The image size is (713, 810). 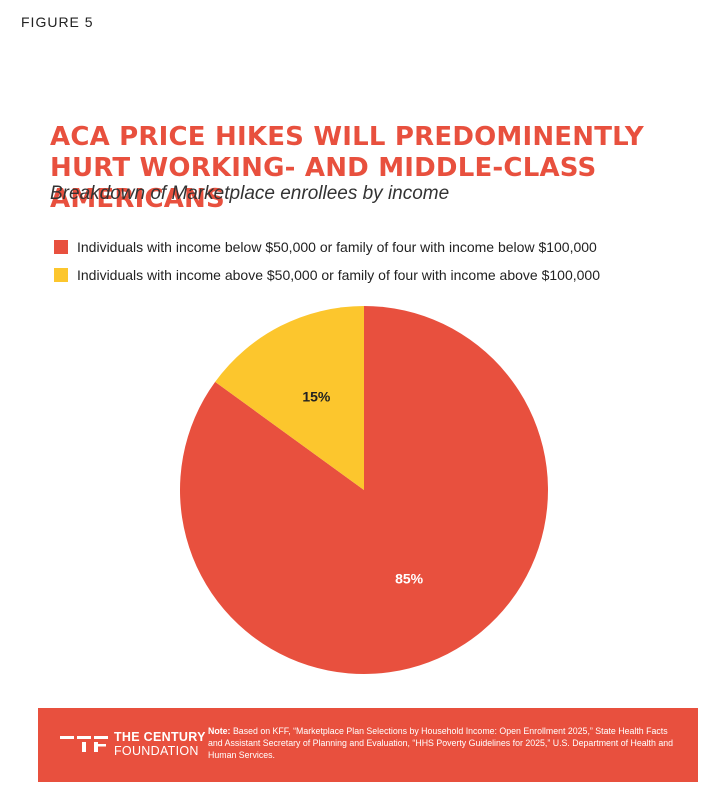 I want to click on slice-value-label-0: 85%, so click(x=409, y=579).